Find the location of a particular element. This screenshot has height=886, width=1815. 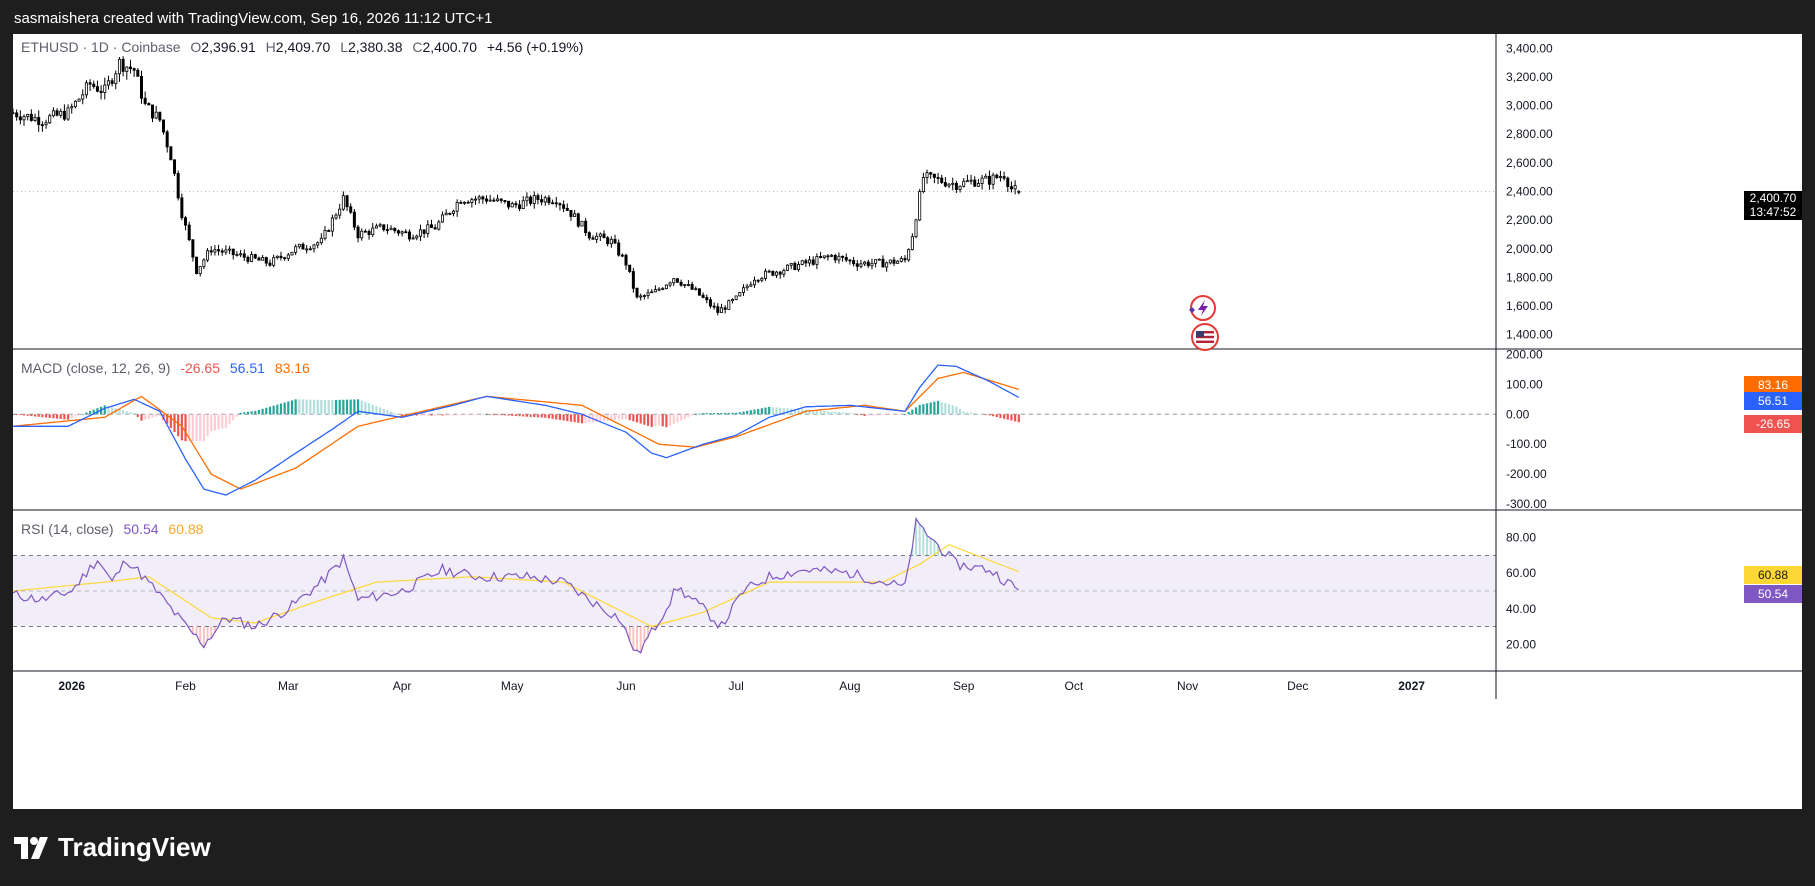

macd-hist-badge: -26.65 is located at coordinates (1773, 424).